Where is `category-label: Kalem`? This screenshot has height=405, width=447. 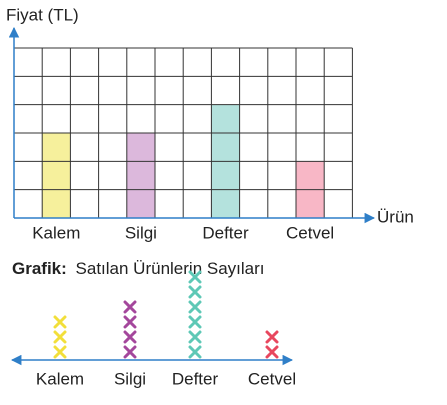 category-label: Kalem is located at coordinates (60, 378).